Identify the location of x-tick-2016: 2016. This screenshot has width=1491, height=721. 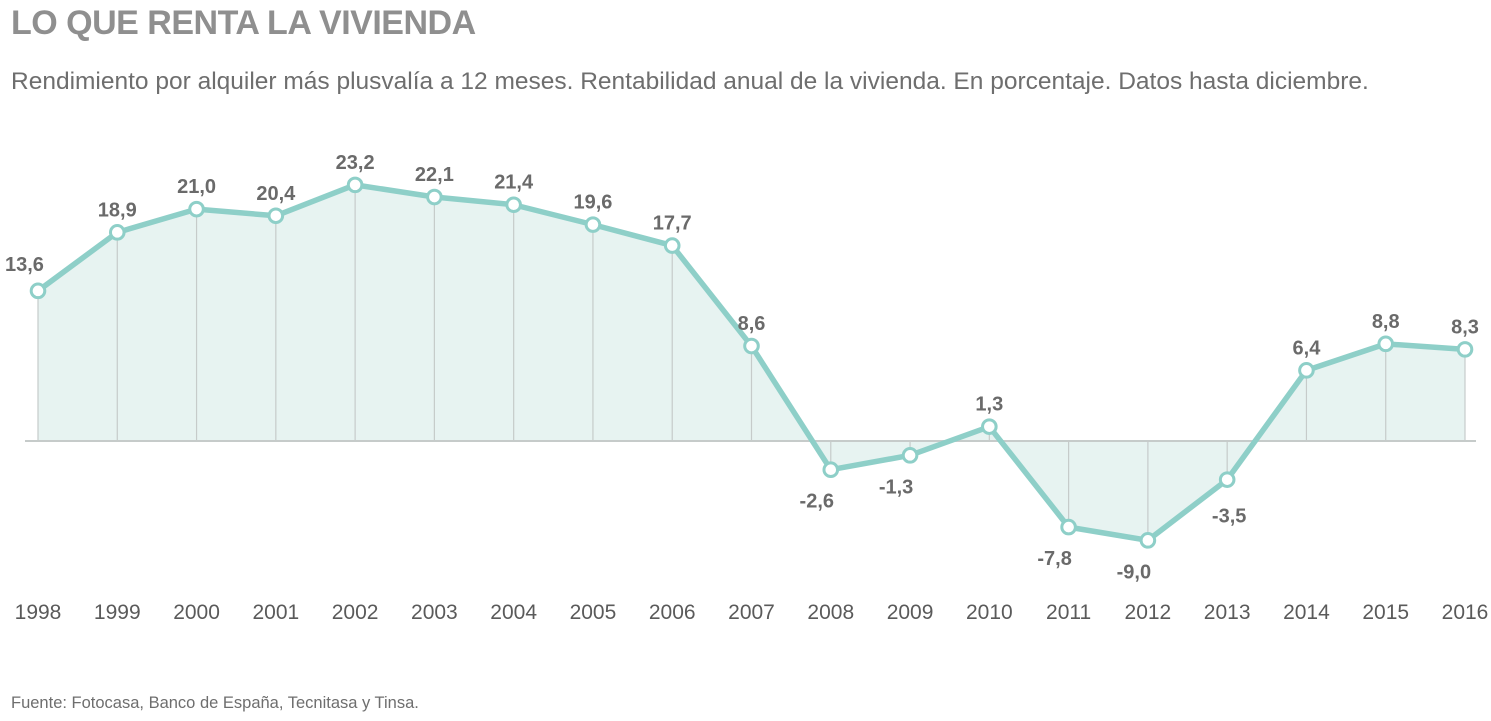
(1465, 612).